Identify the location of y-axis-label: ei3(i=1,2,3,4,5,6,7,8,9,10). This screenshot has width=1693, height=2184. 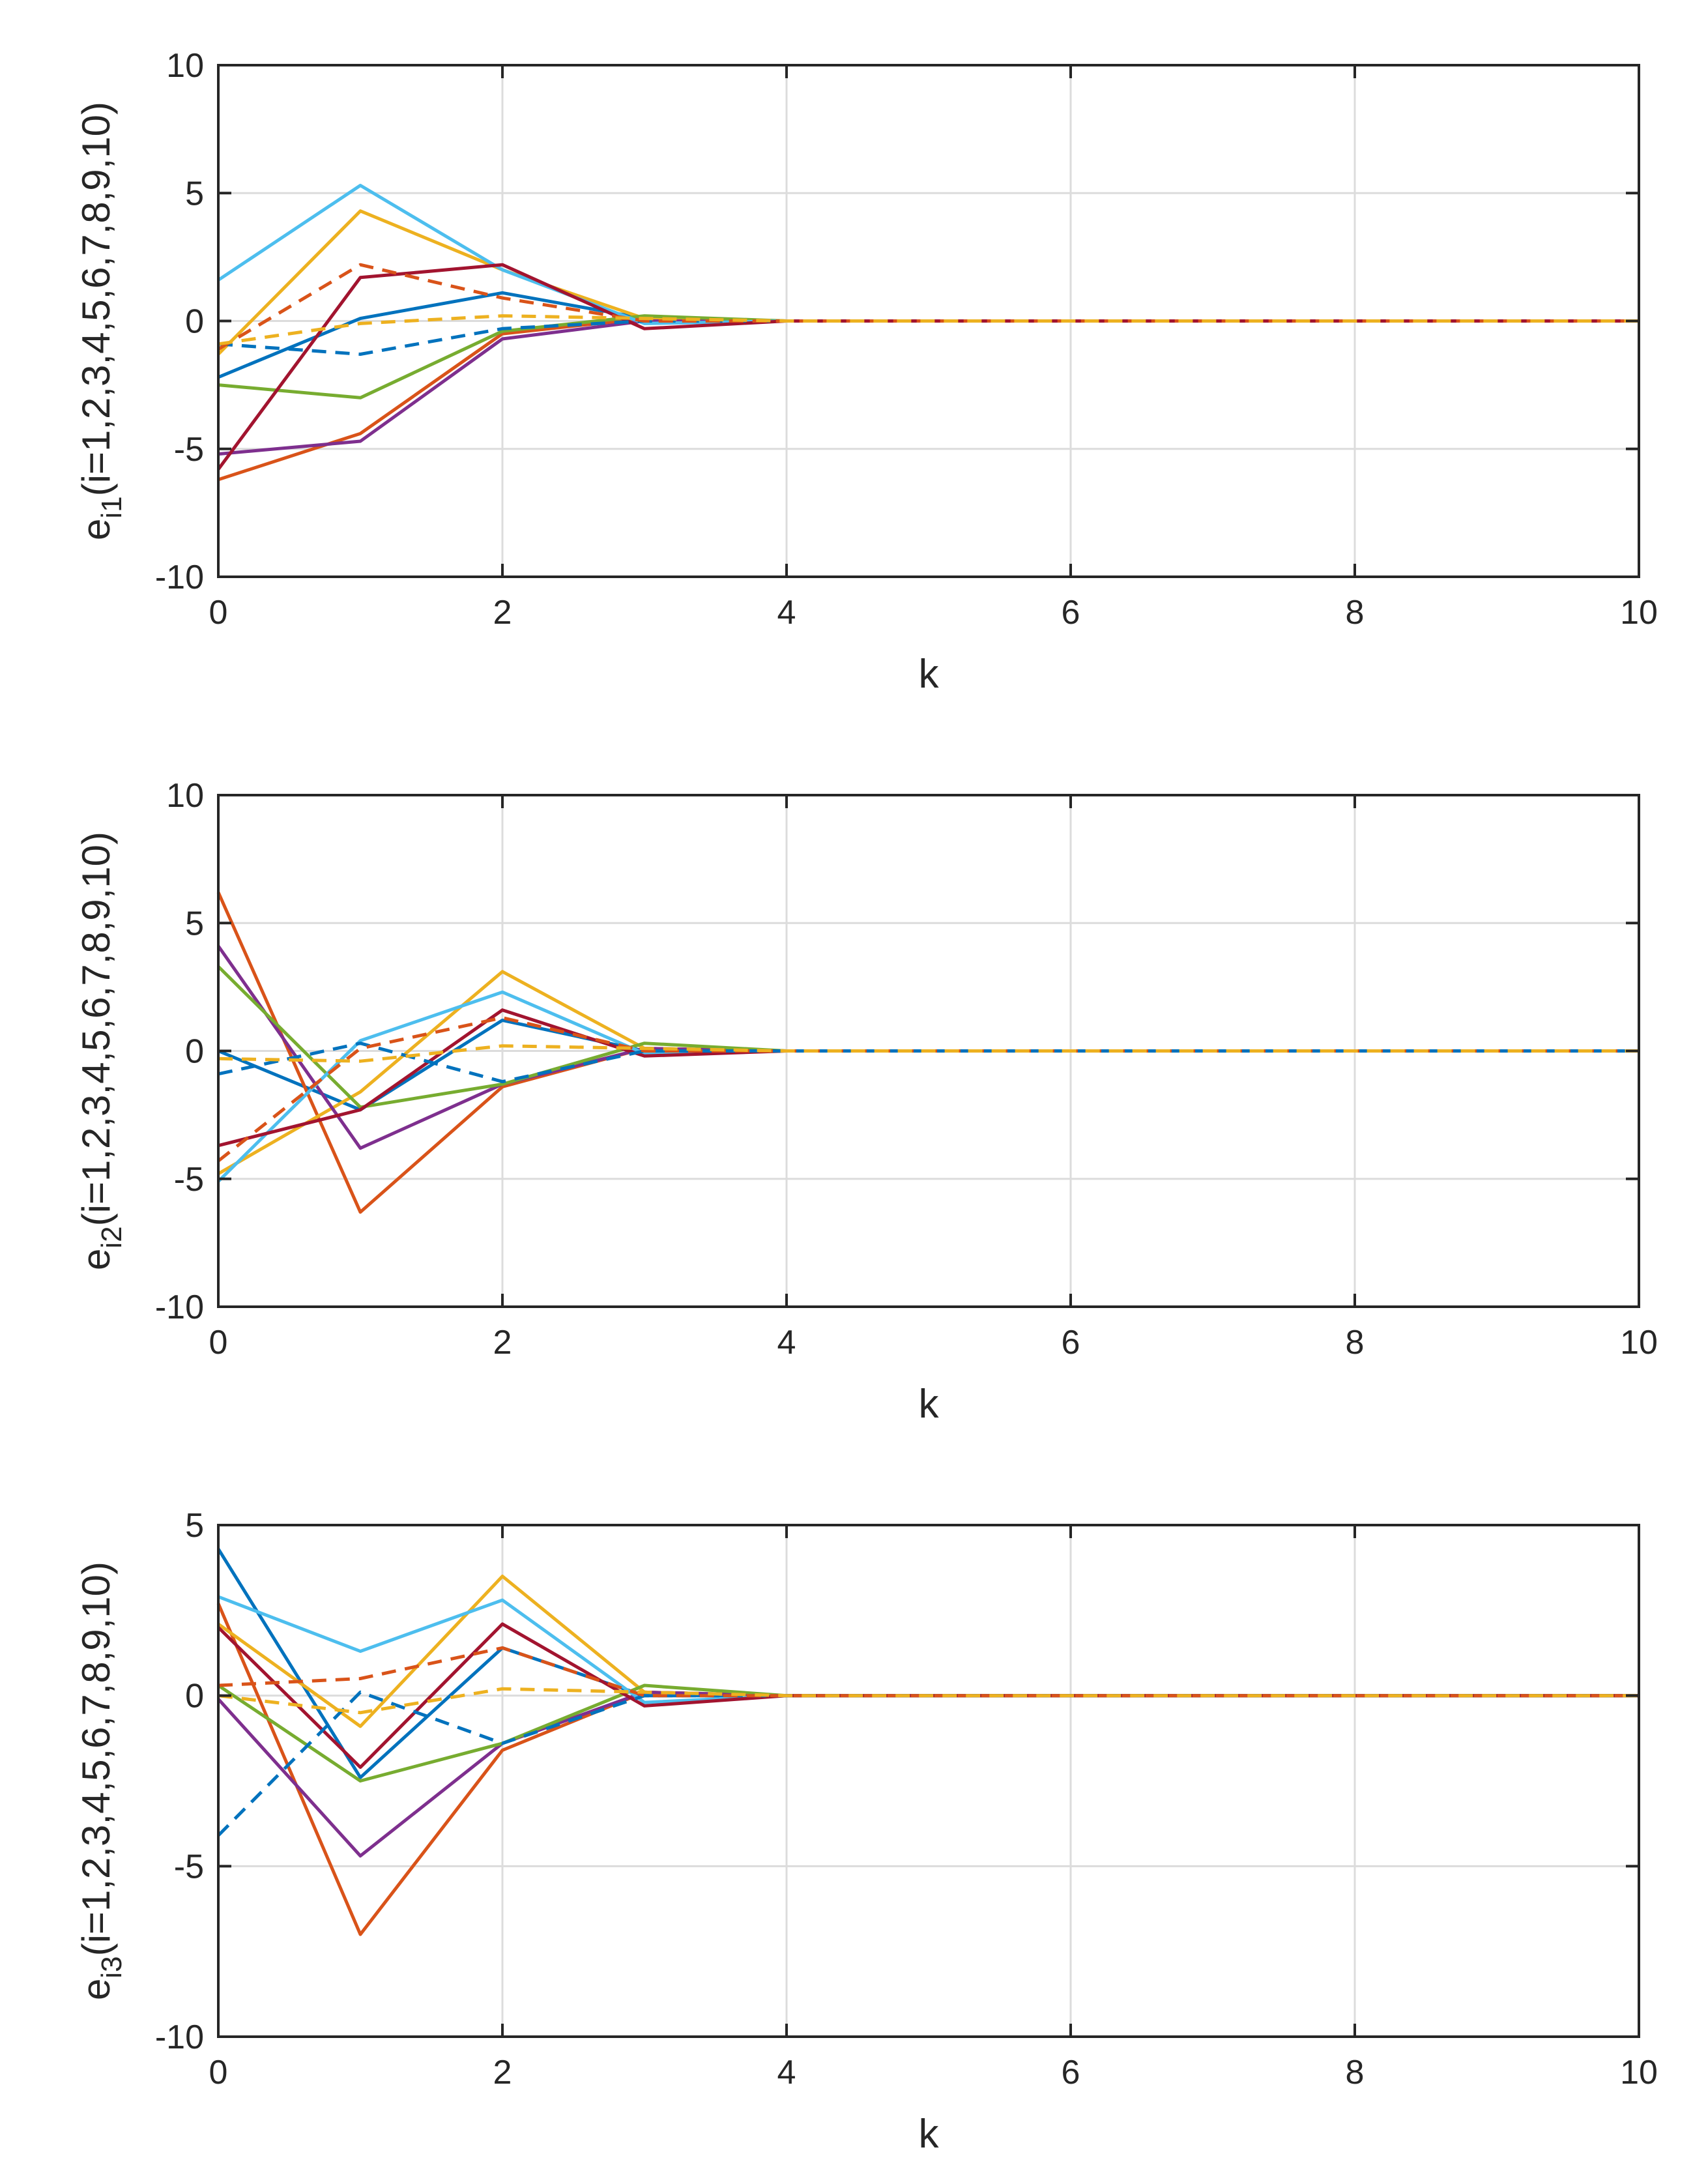
(101, 1781).